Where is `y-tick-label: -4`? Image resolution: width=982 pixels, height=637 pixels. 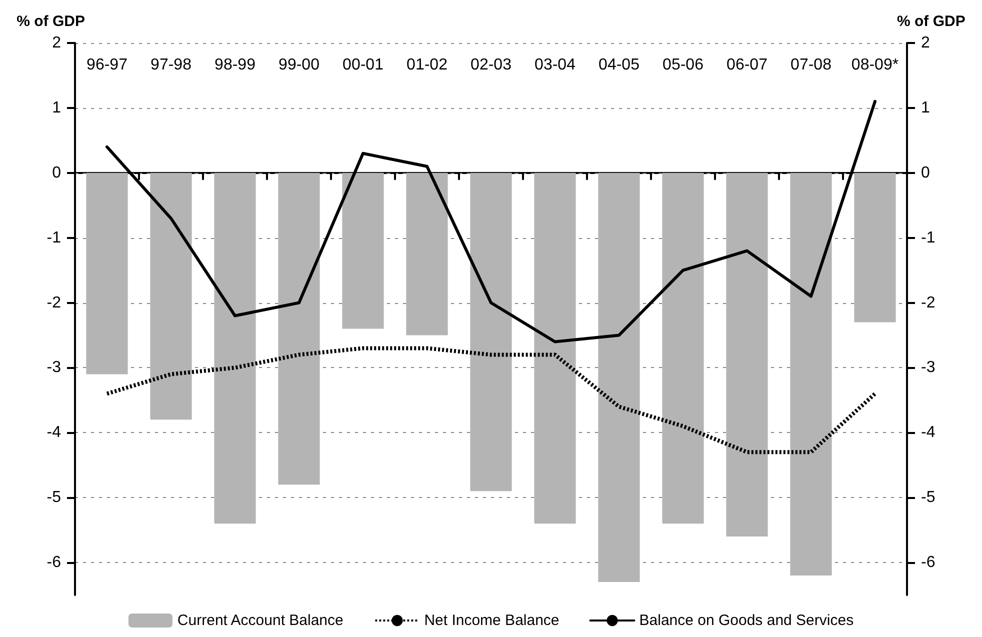 y-tick-label: -4 is located at coordinates (54, 433).